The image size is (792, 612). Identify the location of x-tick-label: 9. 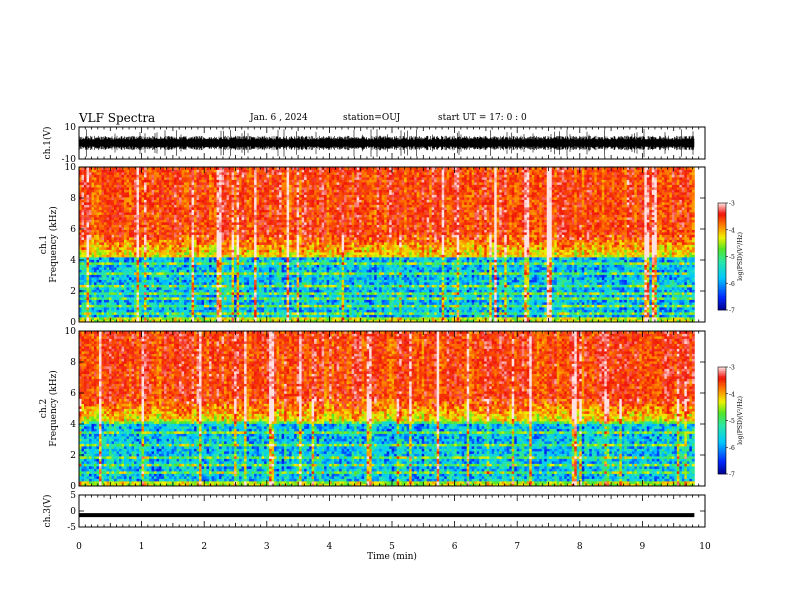
(643, 547).